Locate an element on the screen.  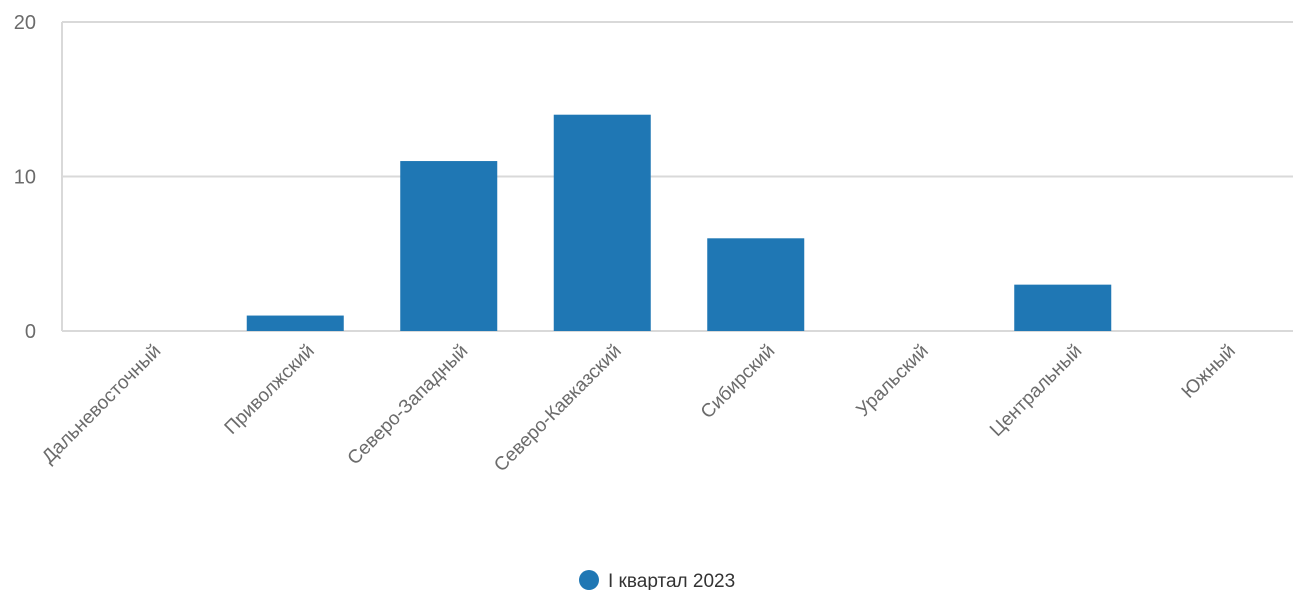
y-tick-label: 20 is located at coordinates (25, 23).